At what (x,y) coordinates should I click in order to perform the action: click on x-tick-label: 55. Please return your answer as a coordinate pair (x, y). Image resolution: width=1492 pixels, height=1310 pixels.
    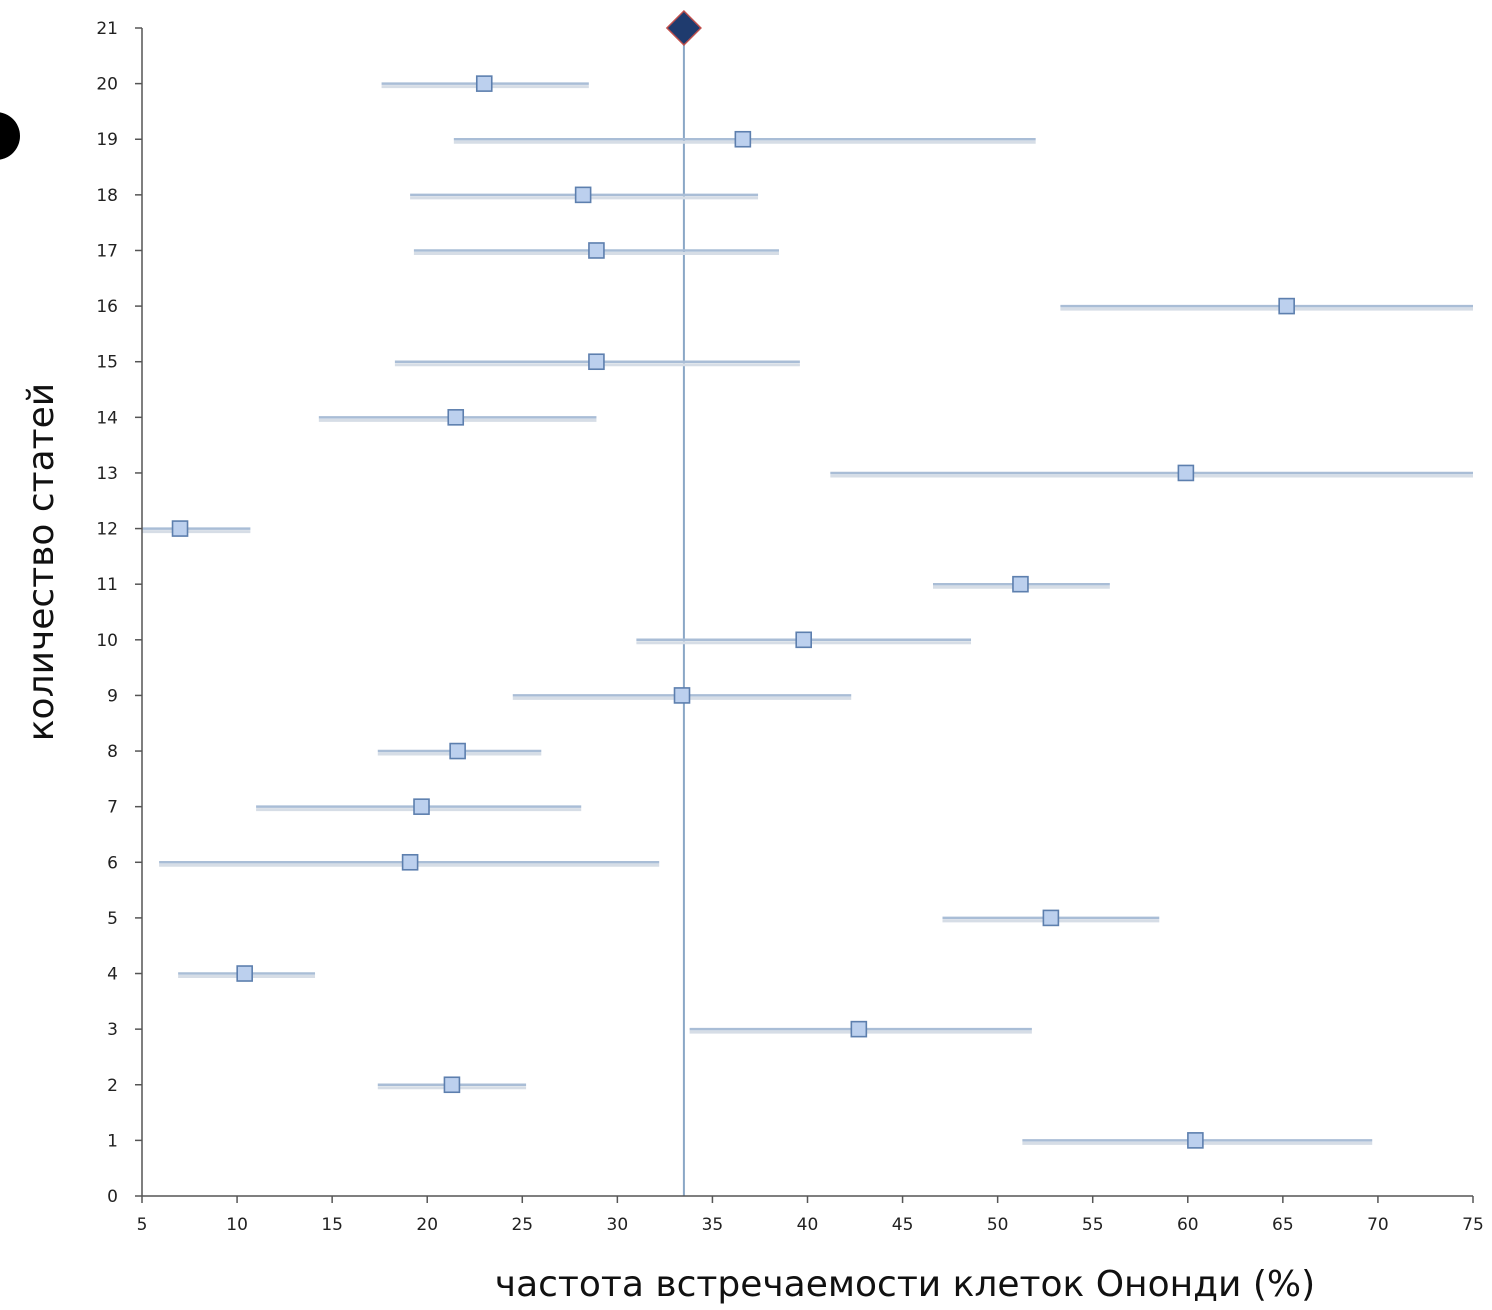
    Looking at the image, I should click on (1093, 1225).